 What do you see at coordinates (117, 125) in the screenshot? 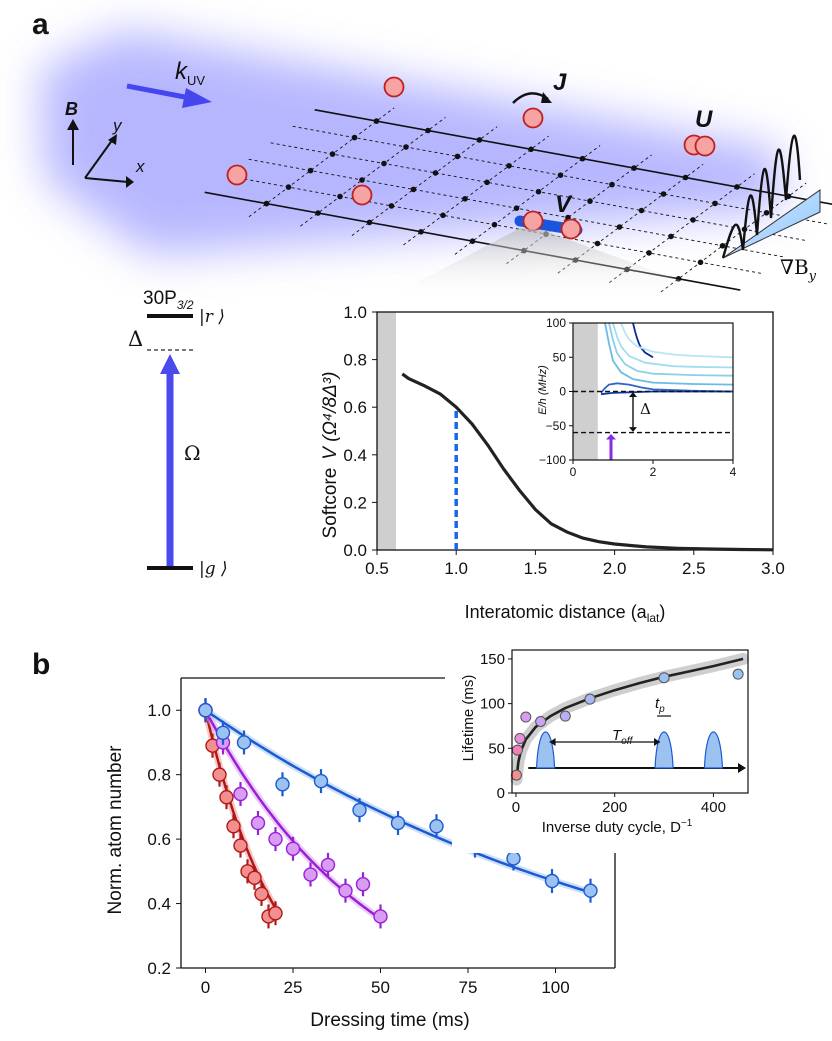
I see `y-axis-label: y` at bounding box center [117, 125].